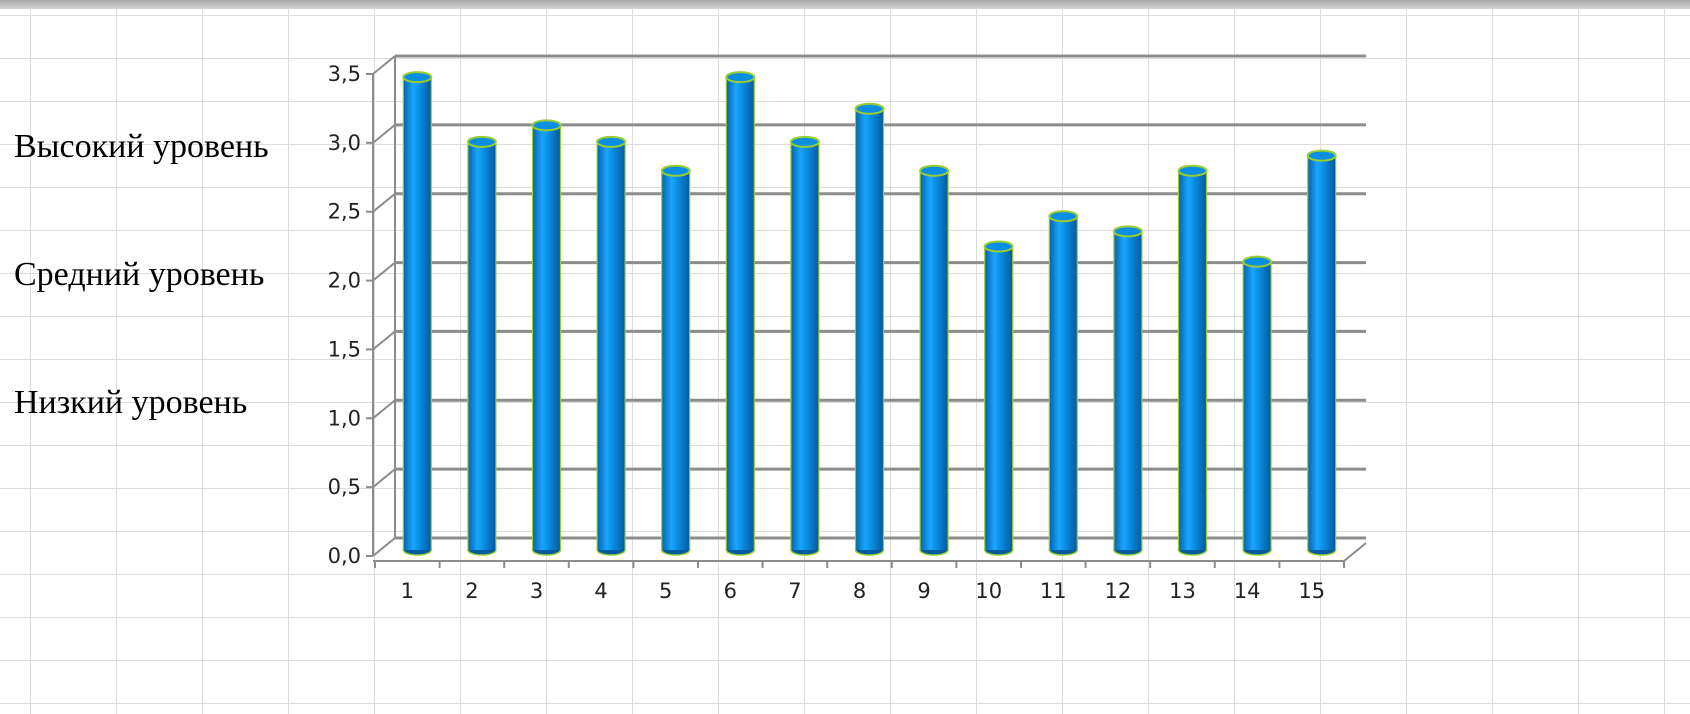 Image resolution: width=1690 pixels, height=714 pixels. What do you see at coordinates (139, 274) in the screenshot?
I see `label-medium-level: Средний уровень` at bounding box center [139, 274].